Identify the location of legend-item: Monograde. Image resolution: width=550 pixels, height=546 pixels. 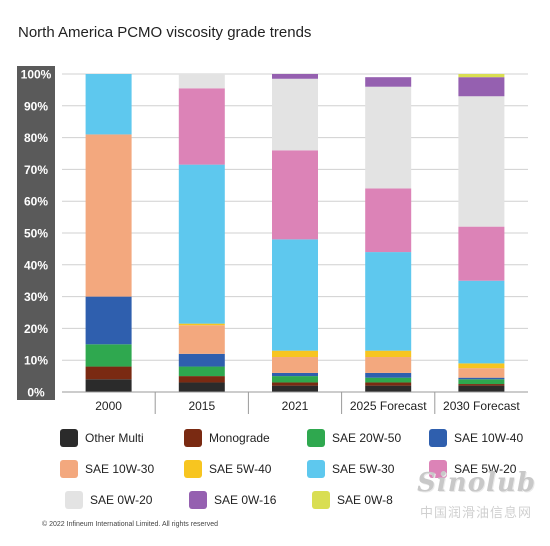
(245, 438).